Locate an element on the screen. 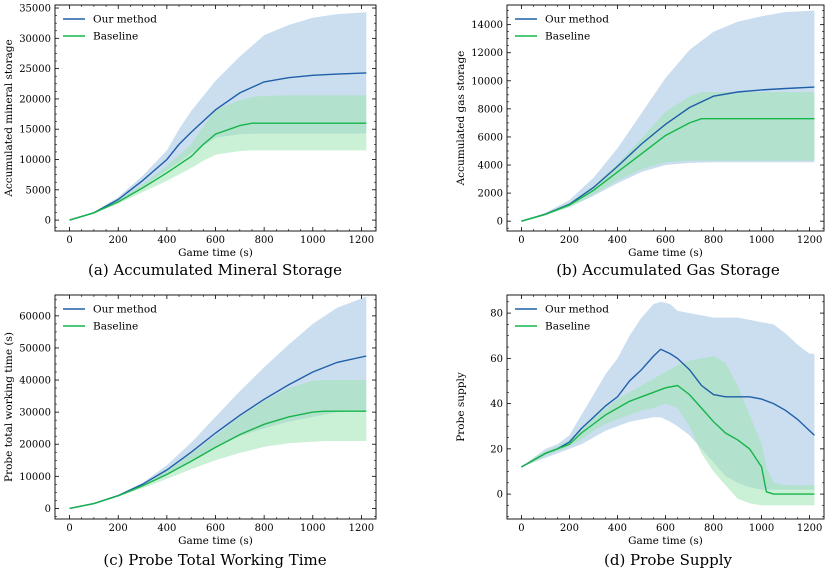 The width and height of the screenshot is (831, 574). y-tick-label: 40 is located at coordinates (496, 404).